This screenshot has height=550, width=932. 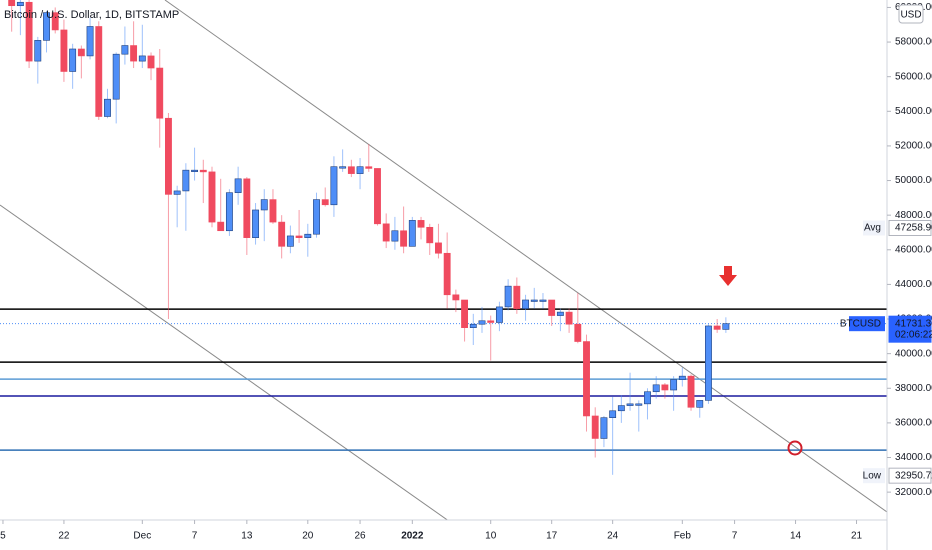 I want to click on y-tick-label: 40000.00, so click(x=913, y=353).